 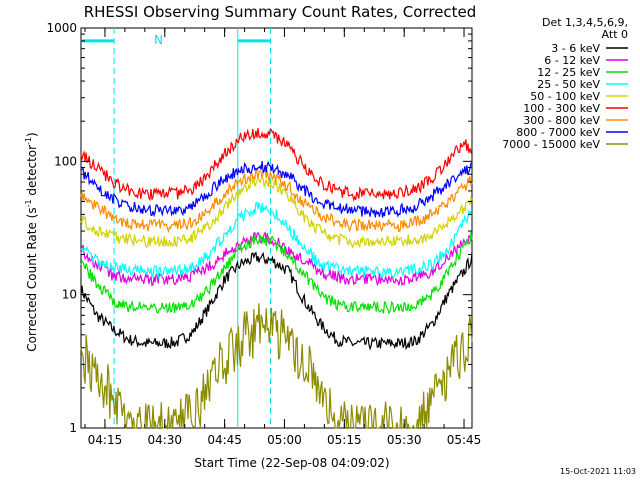 What do you see at coordinates (61, 28) in the screenshot?
I see `y-tick-label: 1000` at bounding box center [61, 28].